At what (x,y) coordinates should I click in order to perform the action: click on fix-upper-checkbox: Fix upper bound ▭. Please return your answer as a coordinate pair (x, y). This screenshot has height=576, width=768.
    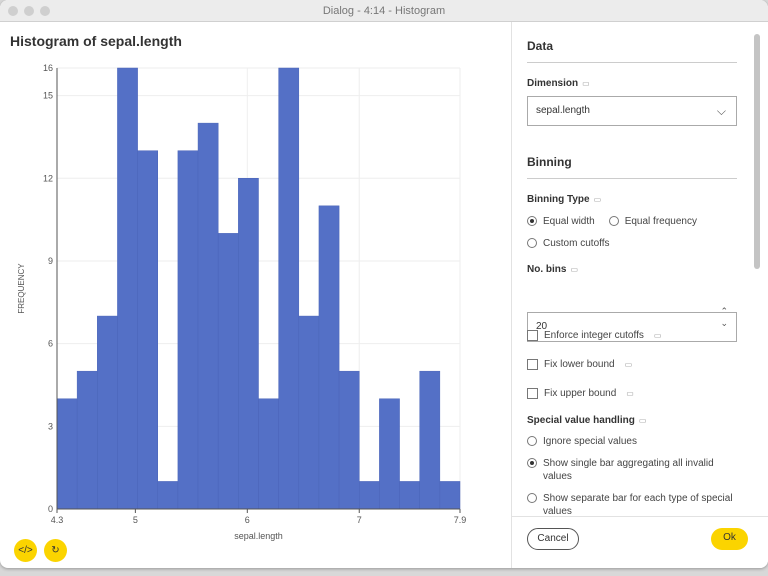
    Looking at the image, I should click on (634, 393).